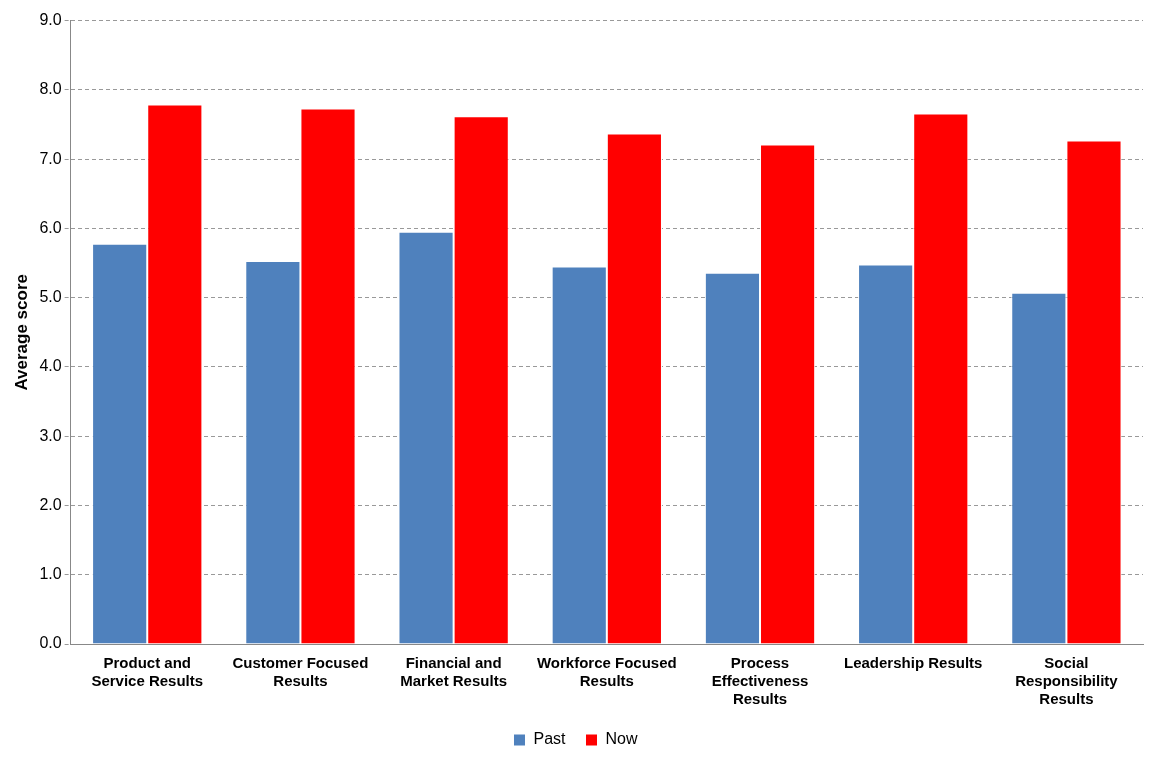 The height and width of the screenshot is (767, 1161). I want to click on x-tick-label: Customer Focused Results, so click(300, 672).